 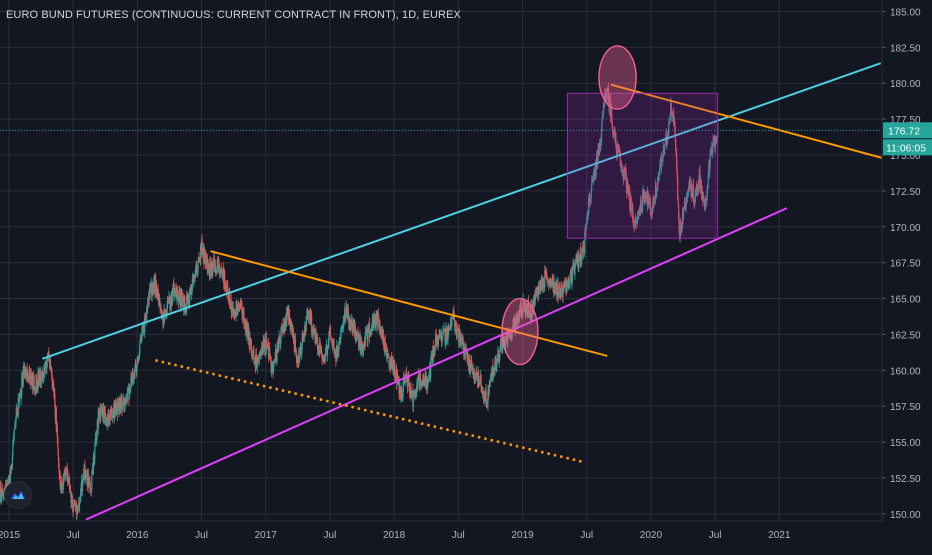 I want to click on trendline, so click(x=746, y=121).